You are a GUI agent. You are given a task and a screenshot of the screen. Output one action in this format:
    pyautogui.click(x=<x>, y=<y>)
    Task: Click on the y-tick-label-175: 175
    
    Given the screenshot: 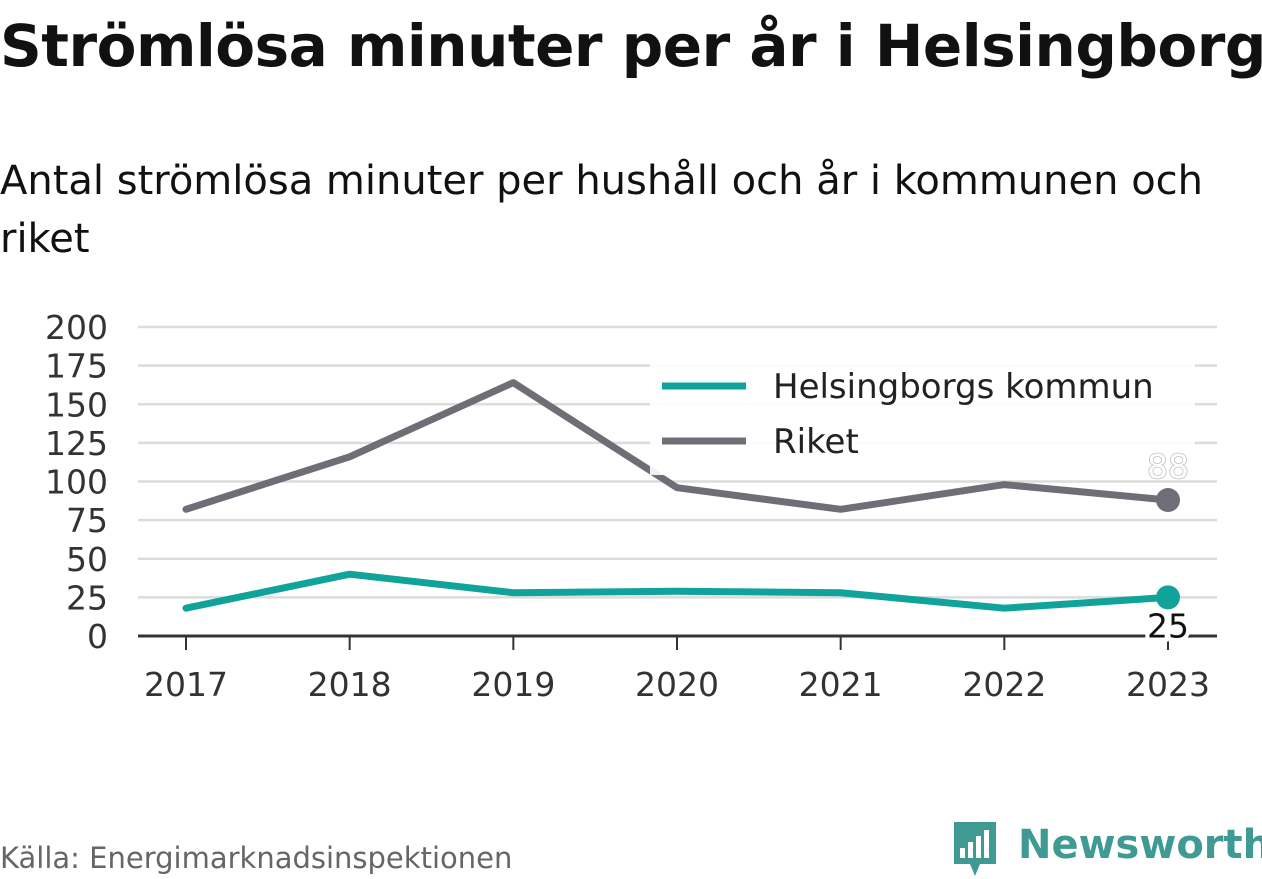 What is the action you would take?
    pyautogui.click(x=76, y=366)
    